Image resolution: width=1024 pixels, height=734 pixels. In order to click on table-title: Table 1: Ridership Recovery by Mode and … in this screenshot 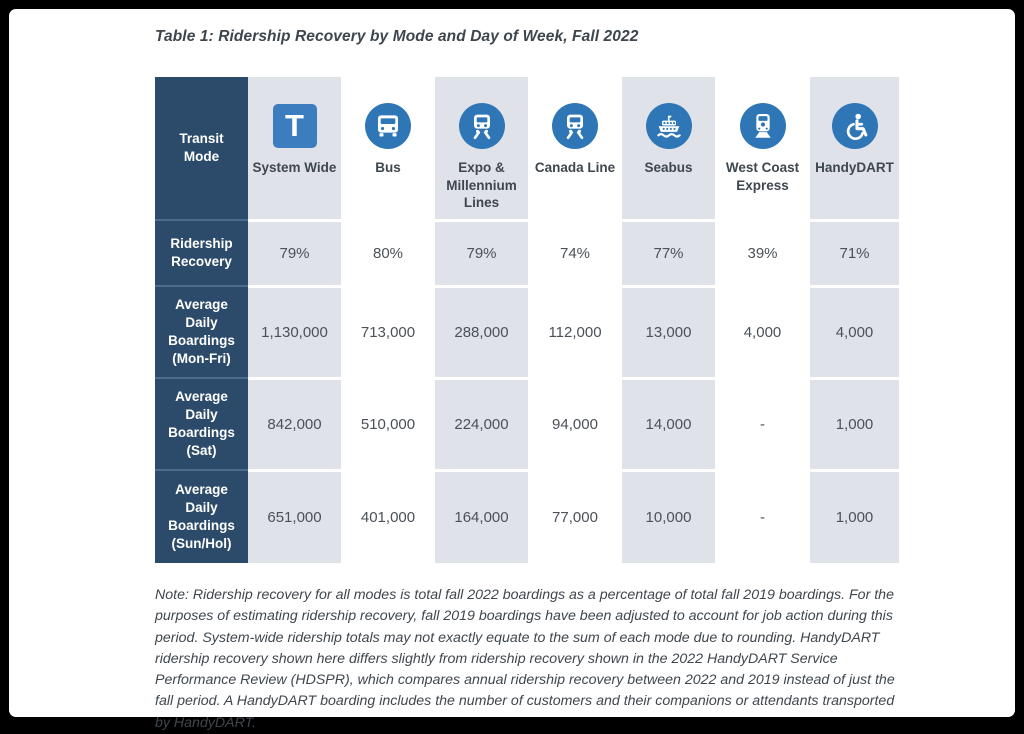, I will do `click(397, 36)`.